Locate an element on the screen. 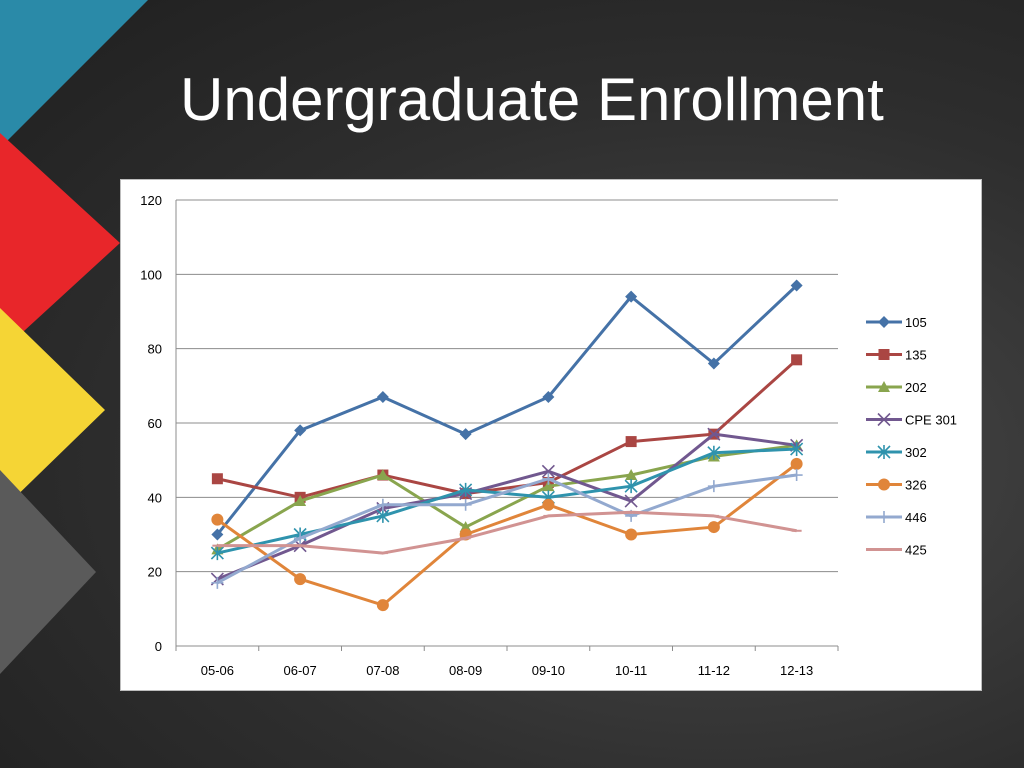 This screenshot has width=1024, height=768. legend-item: CPE 301 is located at coordinates (911, 420).